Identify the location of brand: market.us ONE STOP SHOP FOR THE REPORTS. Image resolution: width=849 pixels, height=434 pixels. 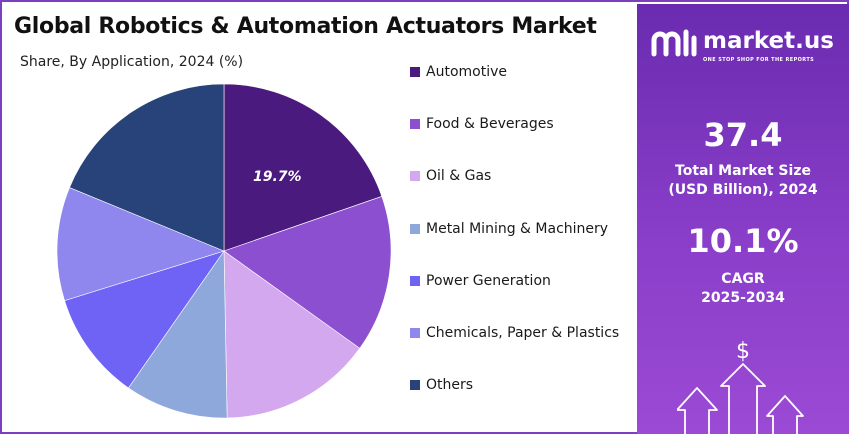
(746, 46).